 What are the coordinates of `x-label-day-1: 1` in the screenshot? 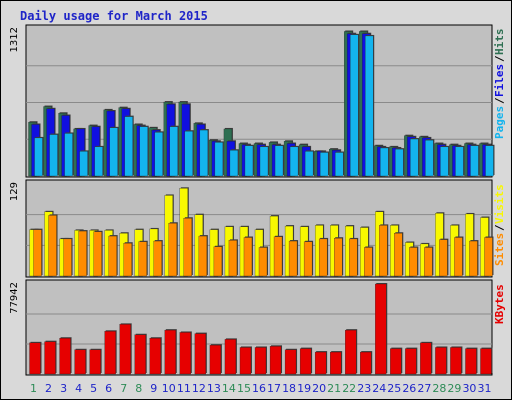 It's located at (33, 388).